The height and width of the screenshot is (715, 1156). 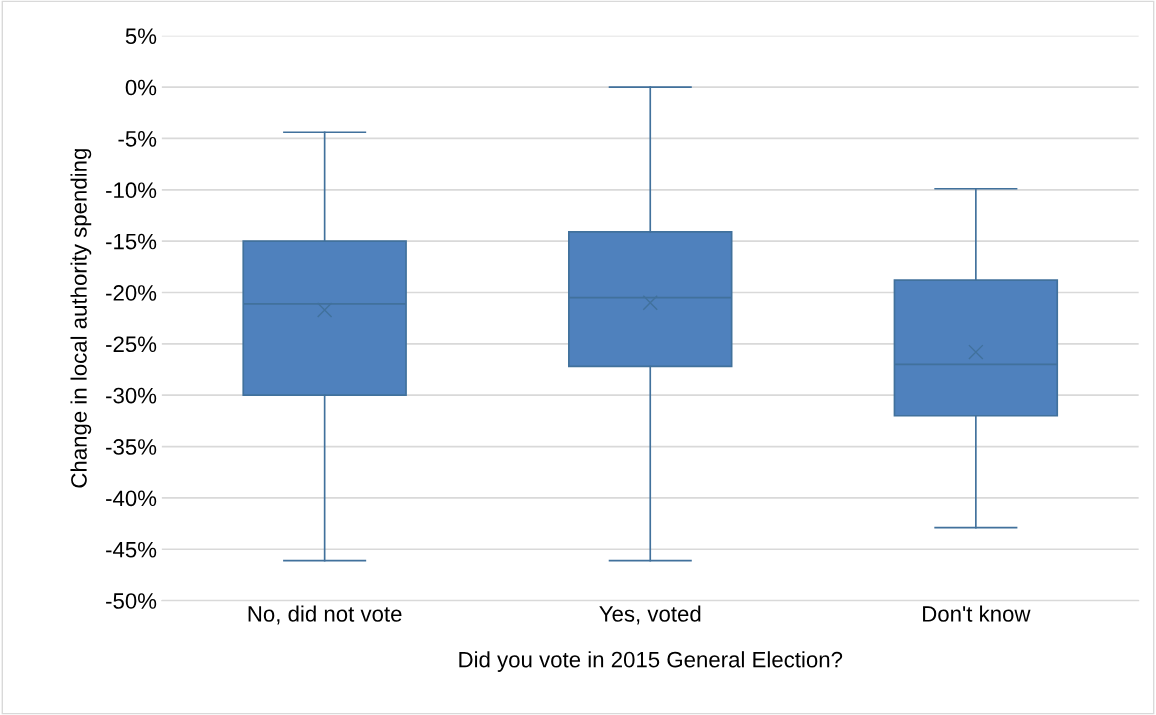 What do you see at coordinates (131, 395) in the screenshot?
I see `y-tick-label: -30%` at bounding box center [131, 395].